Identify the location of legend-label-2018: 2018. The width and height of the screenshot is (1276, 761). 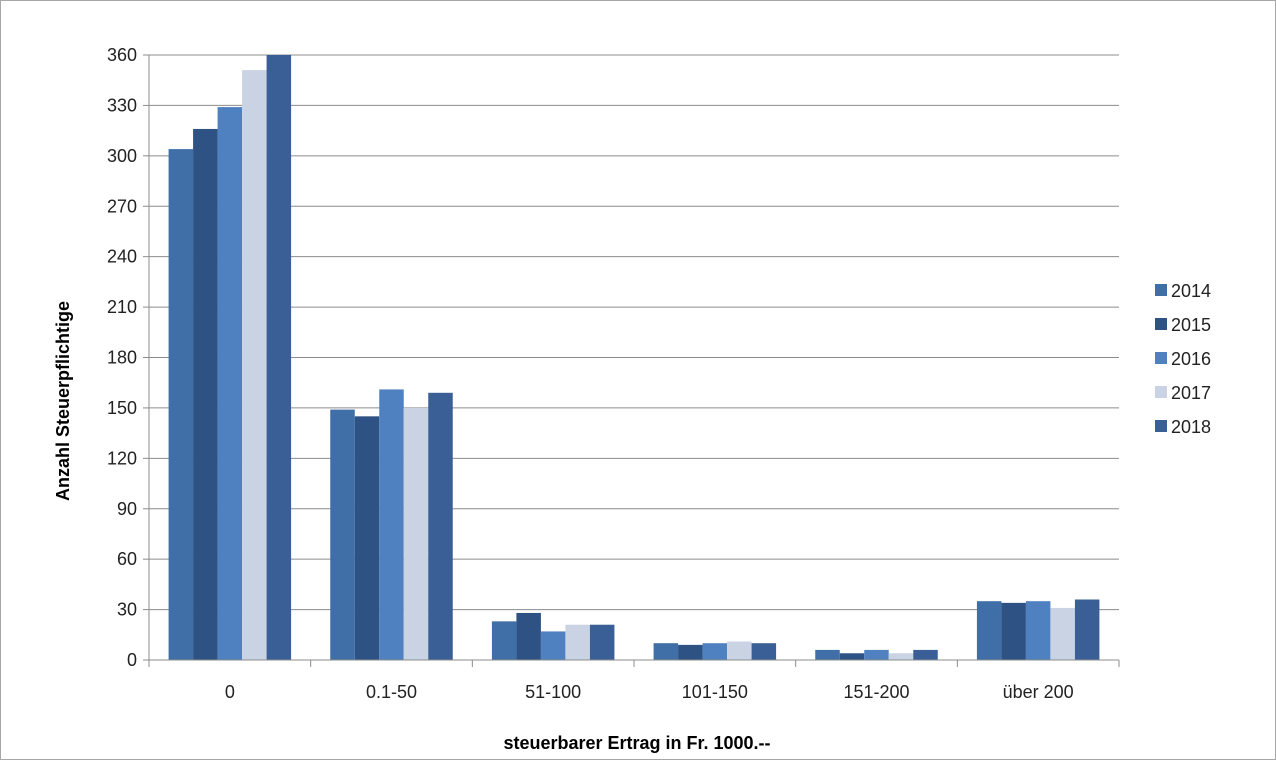
(1191, 427).